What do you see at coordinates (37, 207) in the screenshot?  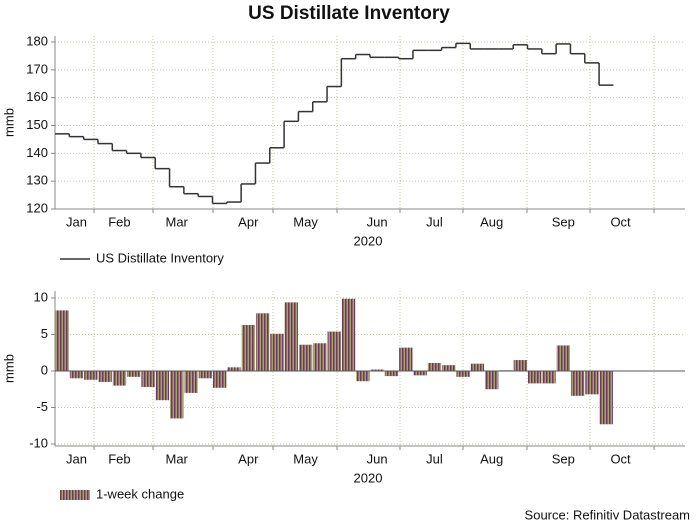 I see `y-tick-label: 120` at bounding box center [37, 207].